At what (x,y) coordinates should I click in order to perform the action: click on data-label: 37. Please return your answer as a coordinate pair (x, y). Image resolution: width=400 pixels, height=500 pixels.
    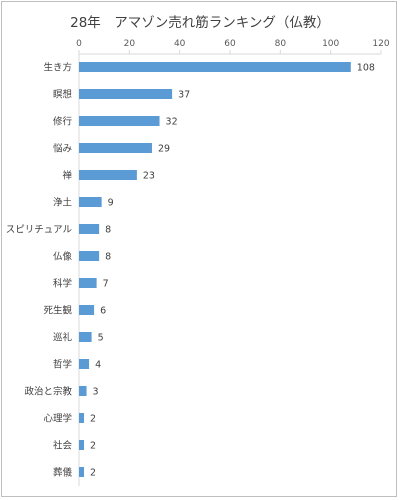
    Looking at the image, I should click on (184, 95).